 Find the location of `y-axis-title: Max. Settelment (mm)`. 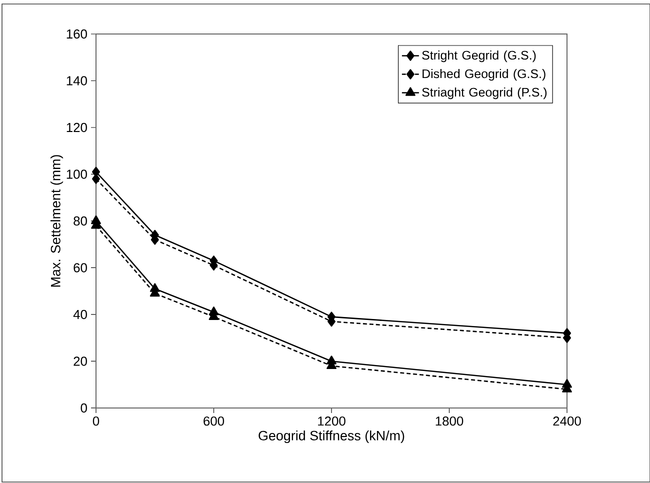

y-axis-title: Max. Settelment (mm) is located at coordinates (57, 221).